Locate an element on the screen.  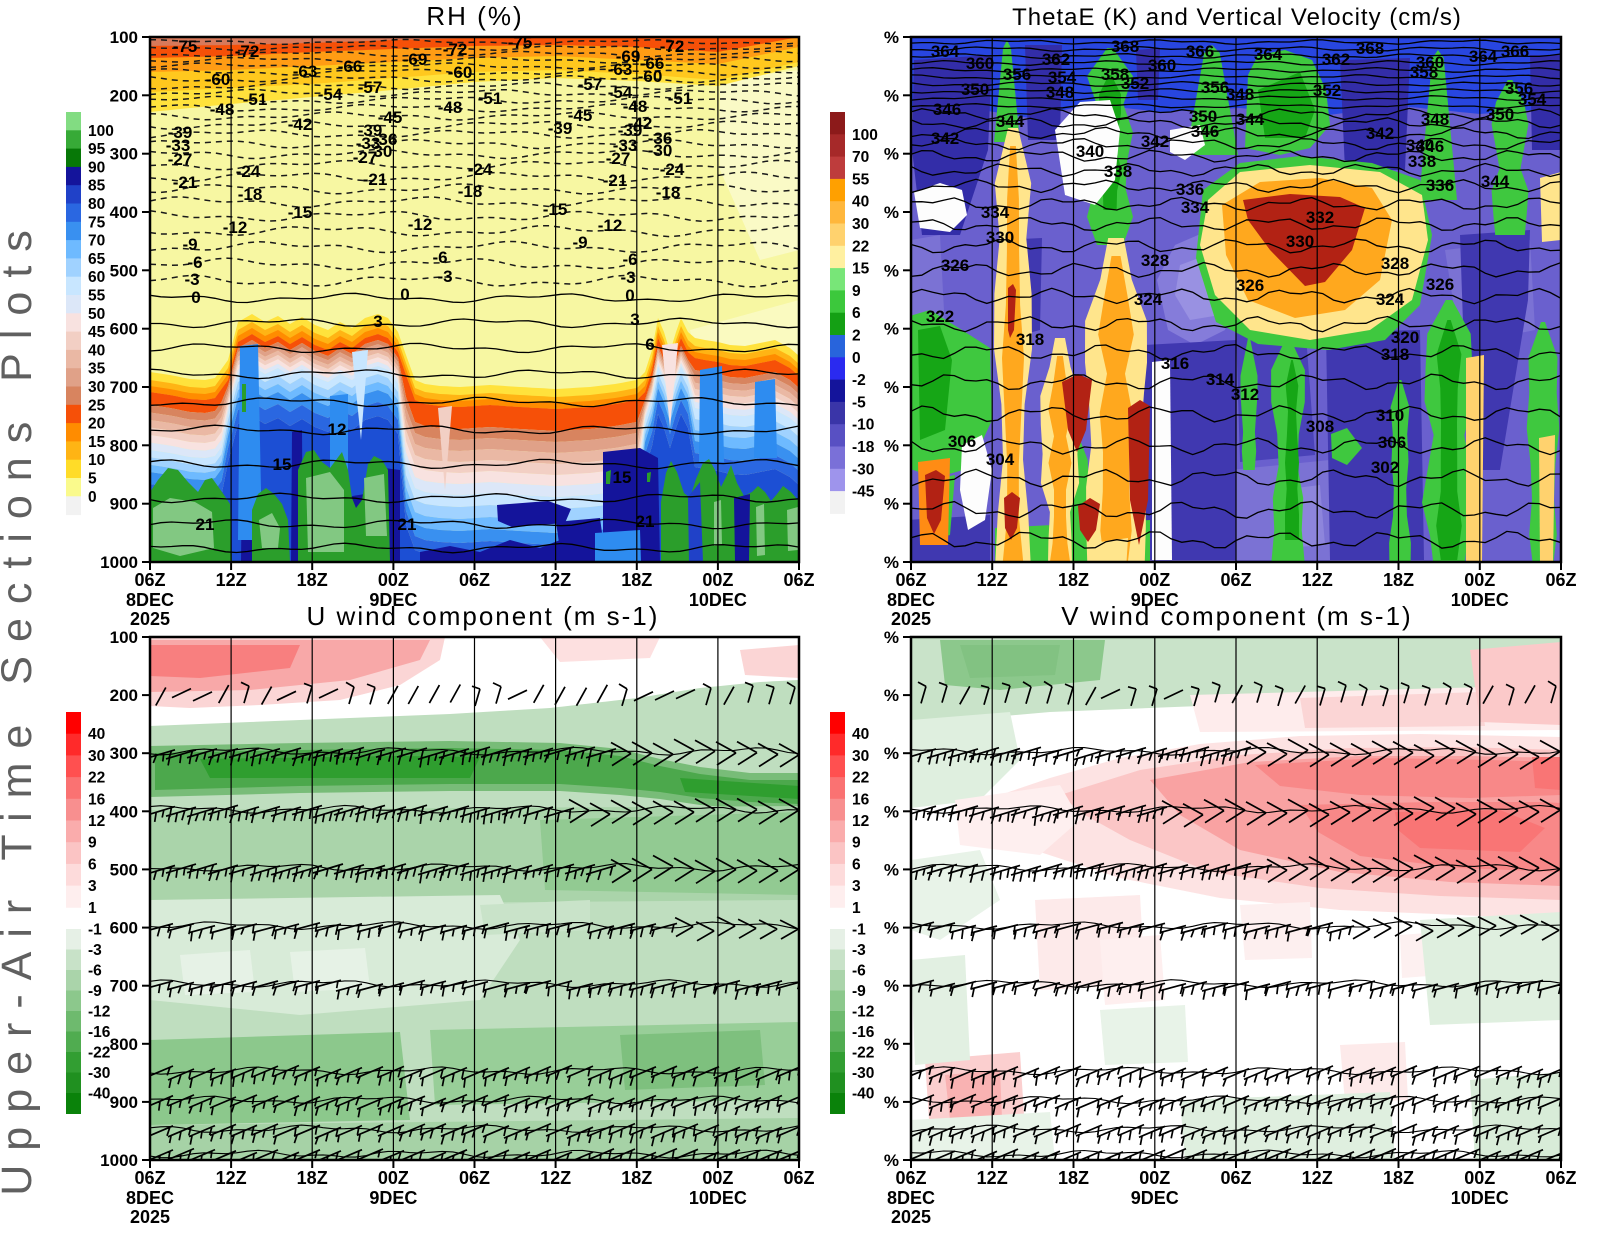
svg-text: 1000 is located at coordinates (119, 1160).